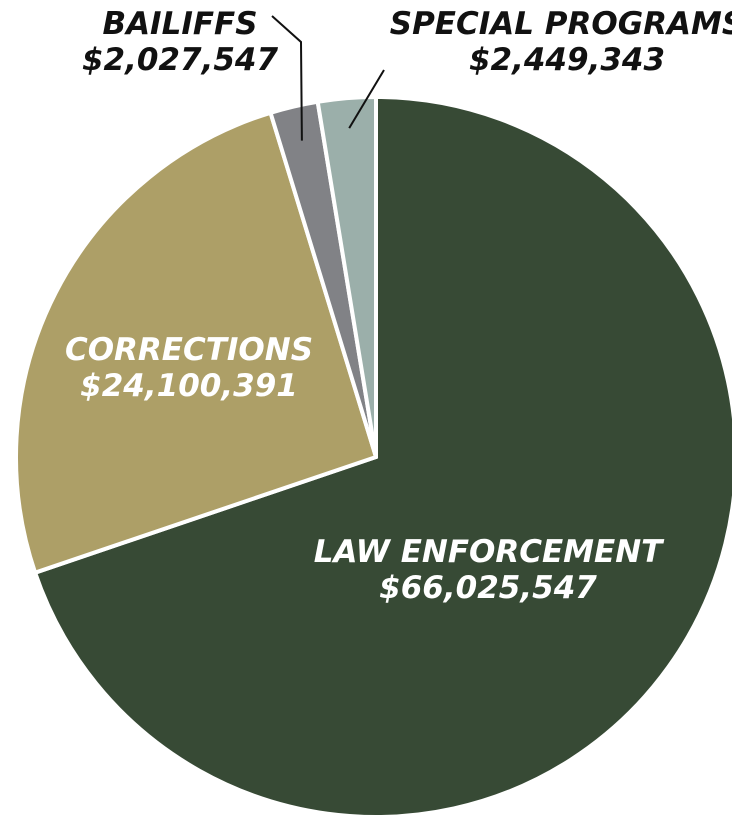 This screenshot has height=818, width=732. Describe the element at coordinates (189, 386) in the screenshot. I see `label-corrections-value: $24,100,391` at that location.